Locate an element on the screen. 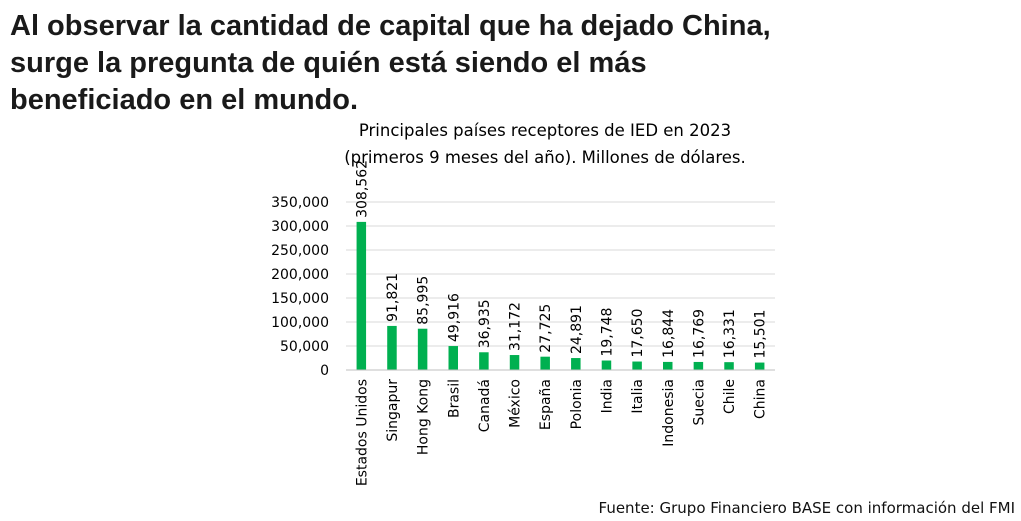 This screenshot has width=1021, height=521. category-label: China is located at coordinates (761, 399).